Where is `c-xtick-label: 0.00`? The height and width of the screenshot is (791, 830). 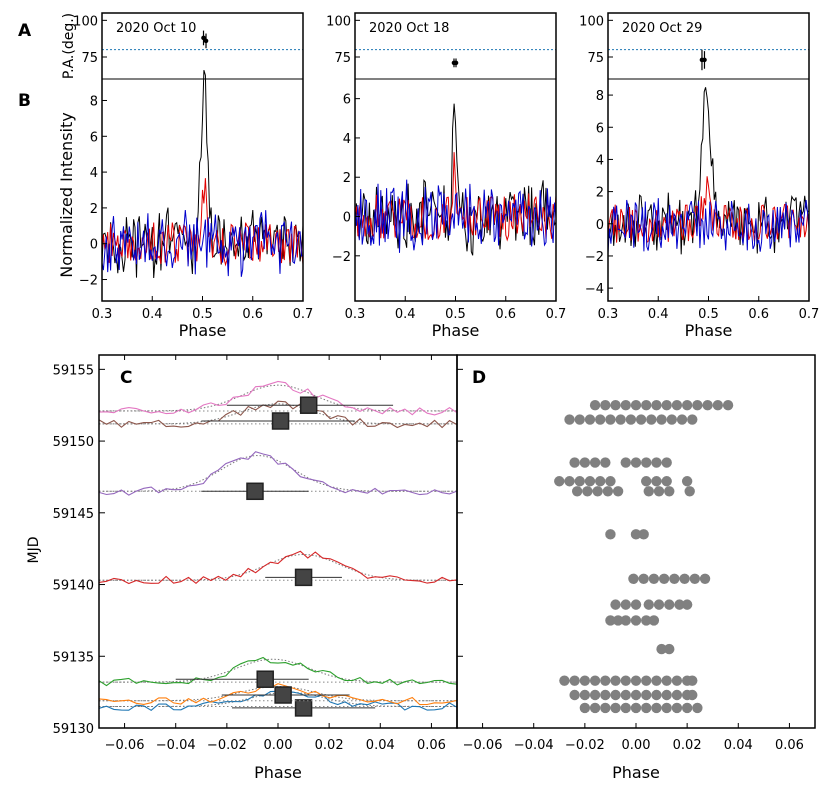 c-xtick-label: 0.00 is located at coordinates (278, 745).